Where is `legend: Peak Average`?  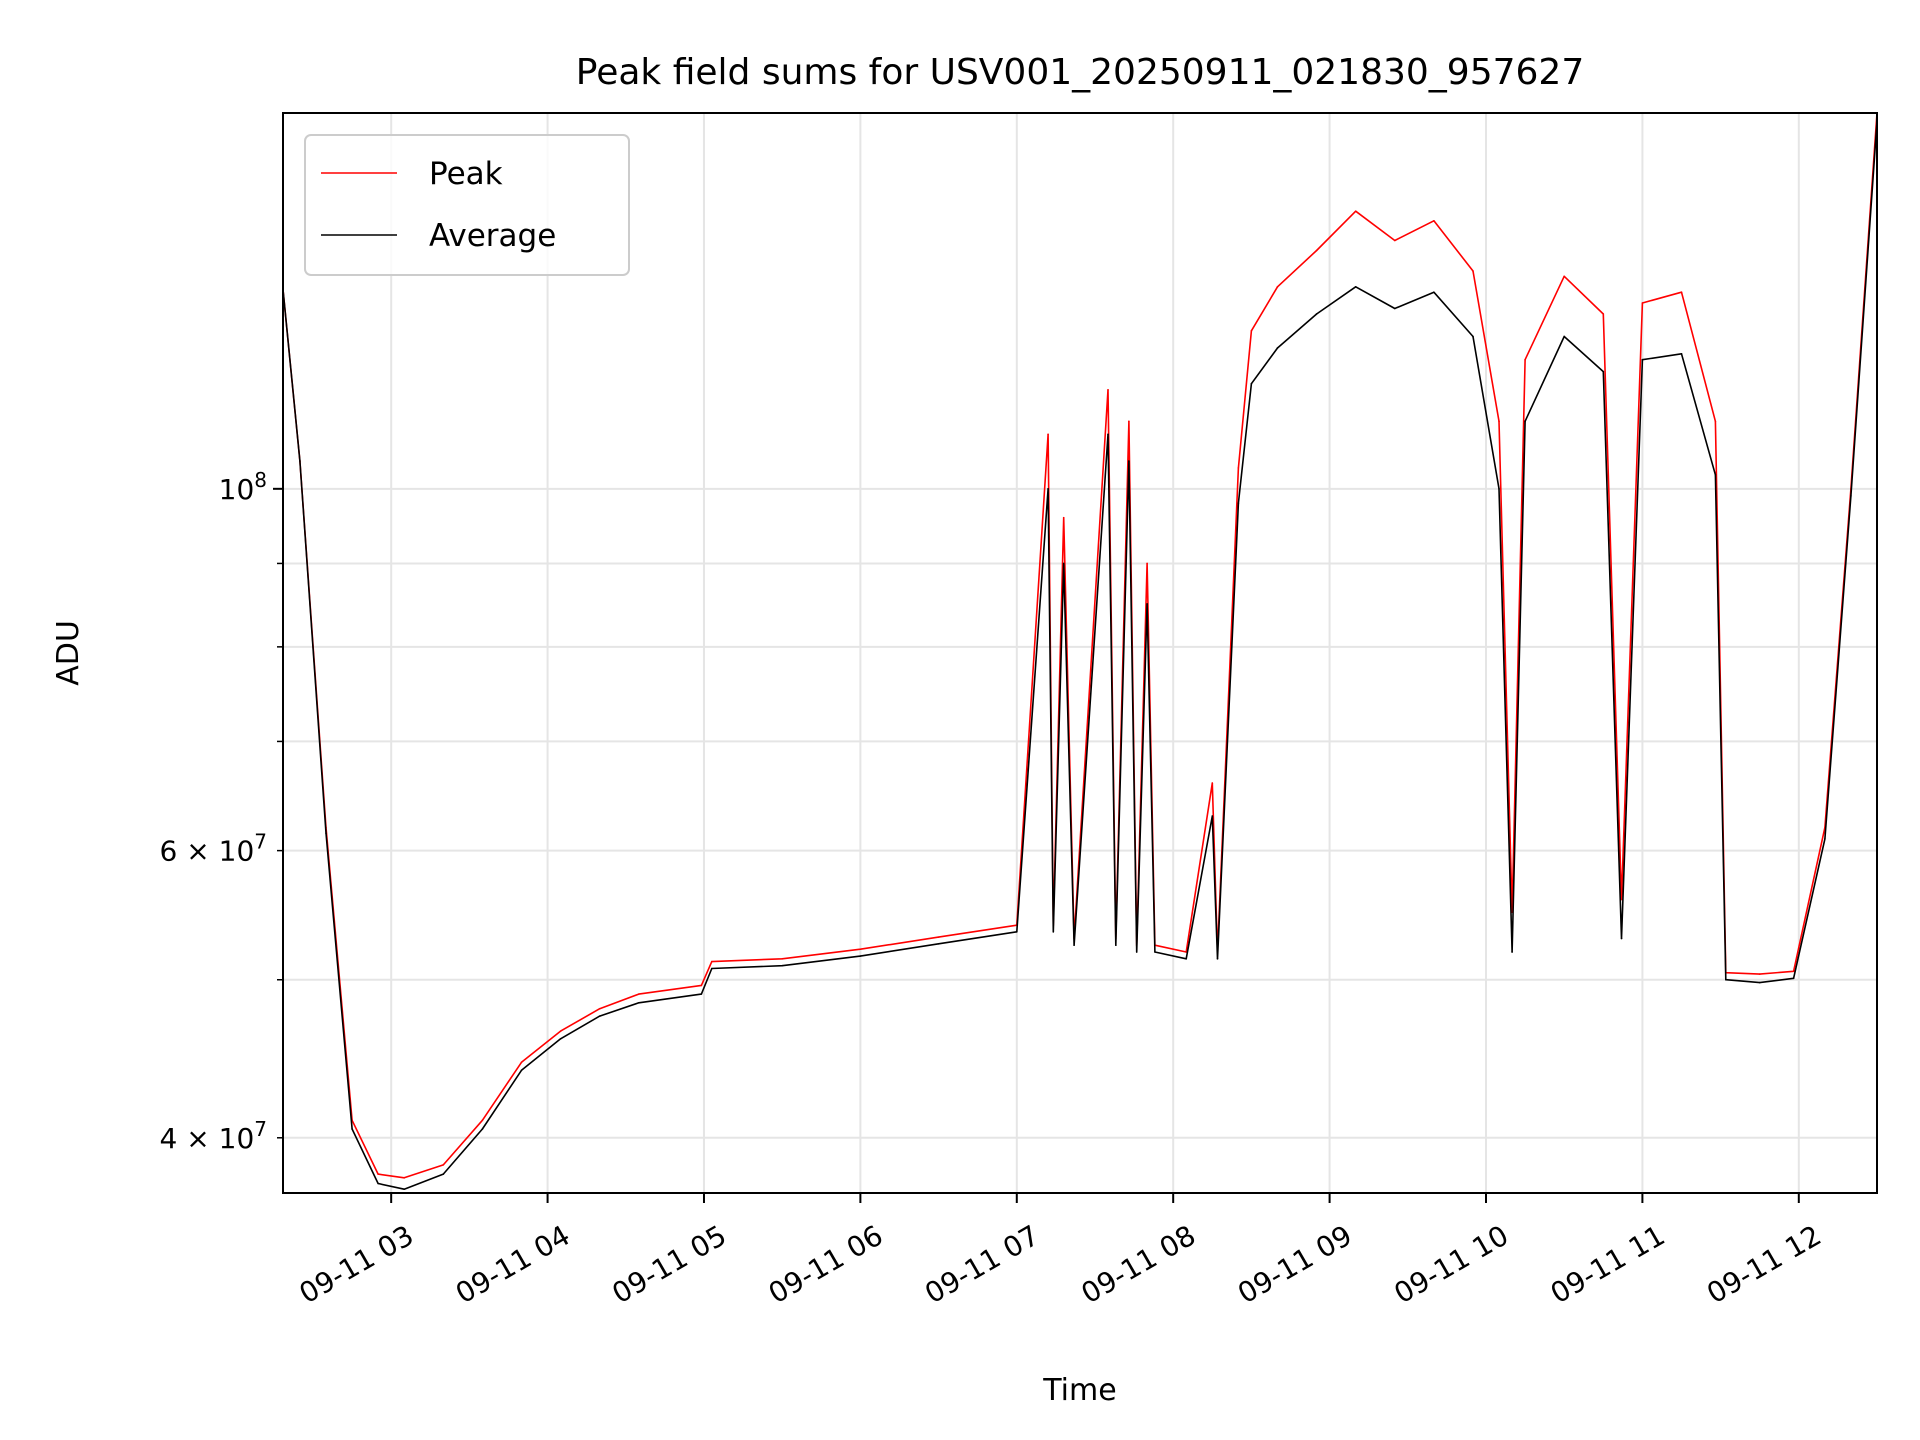
legend: Peak Average is located at coordinates (467, 205).